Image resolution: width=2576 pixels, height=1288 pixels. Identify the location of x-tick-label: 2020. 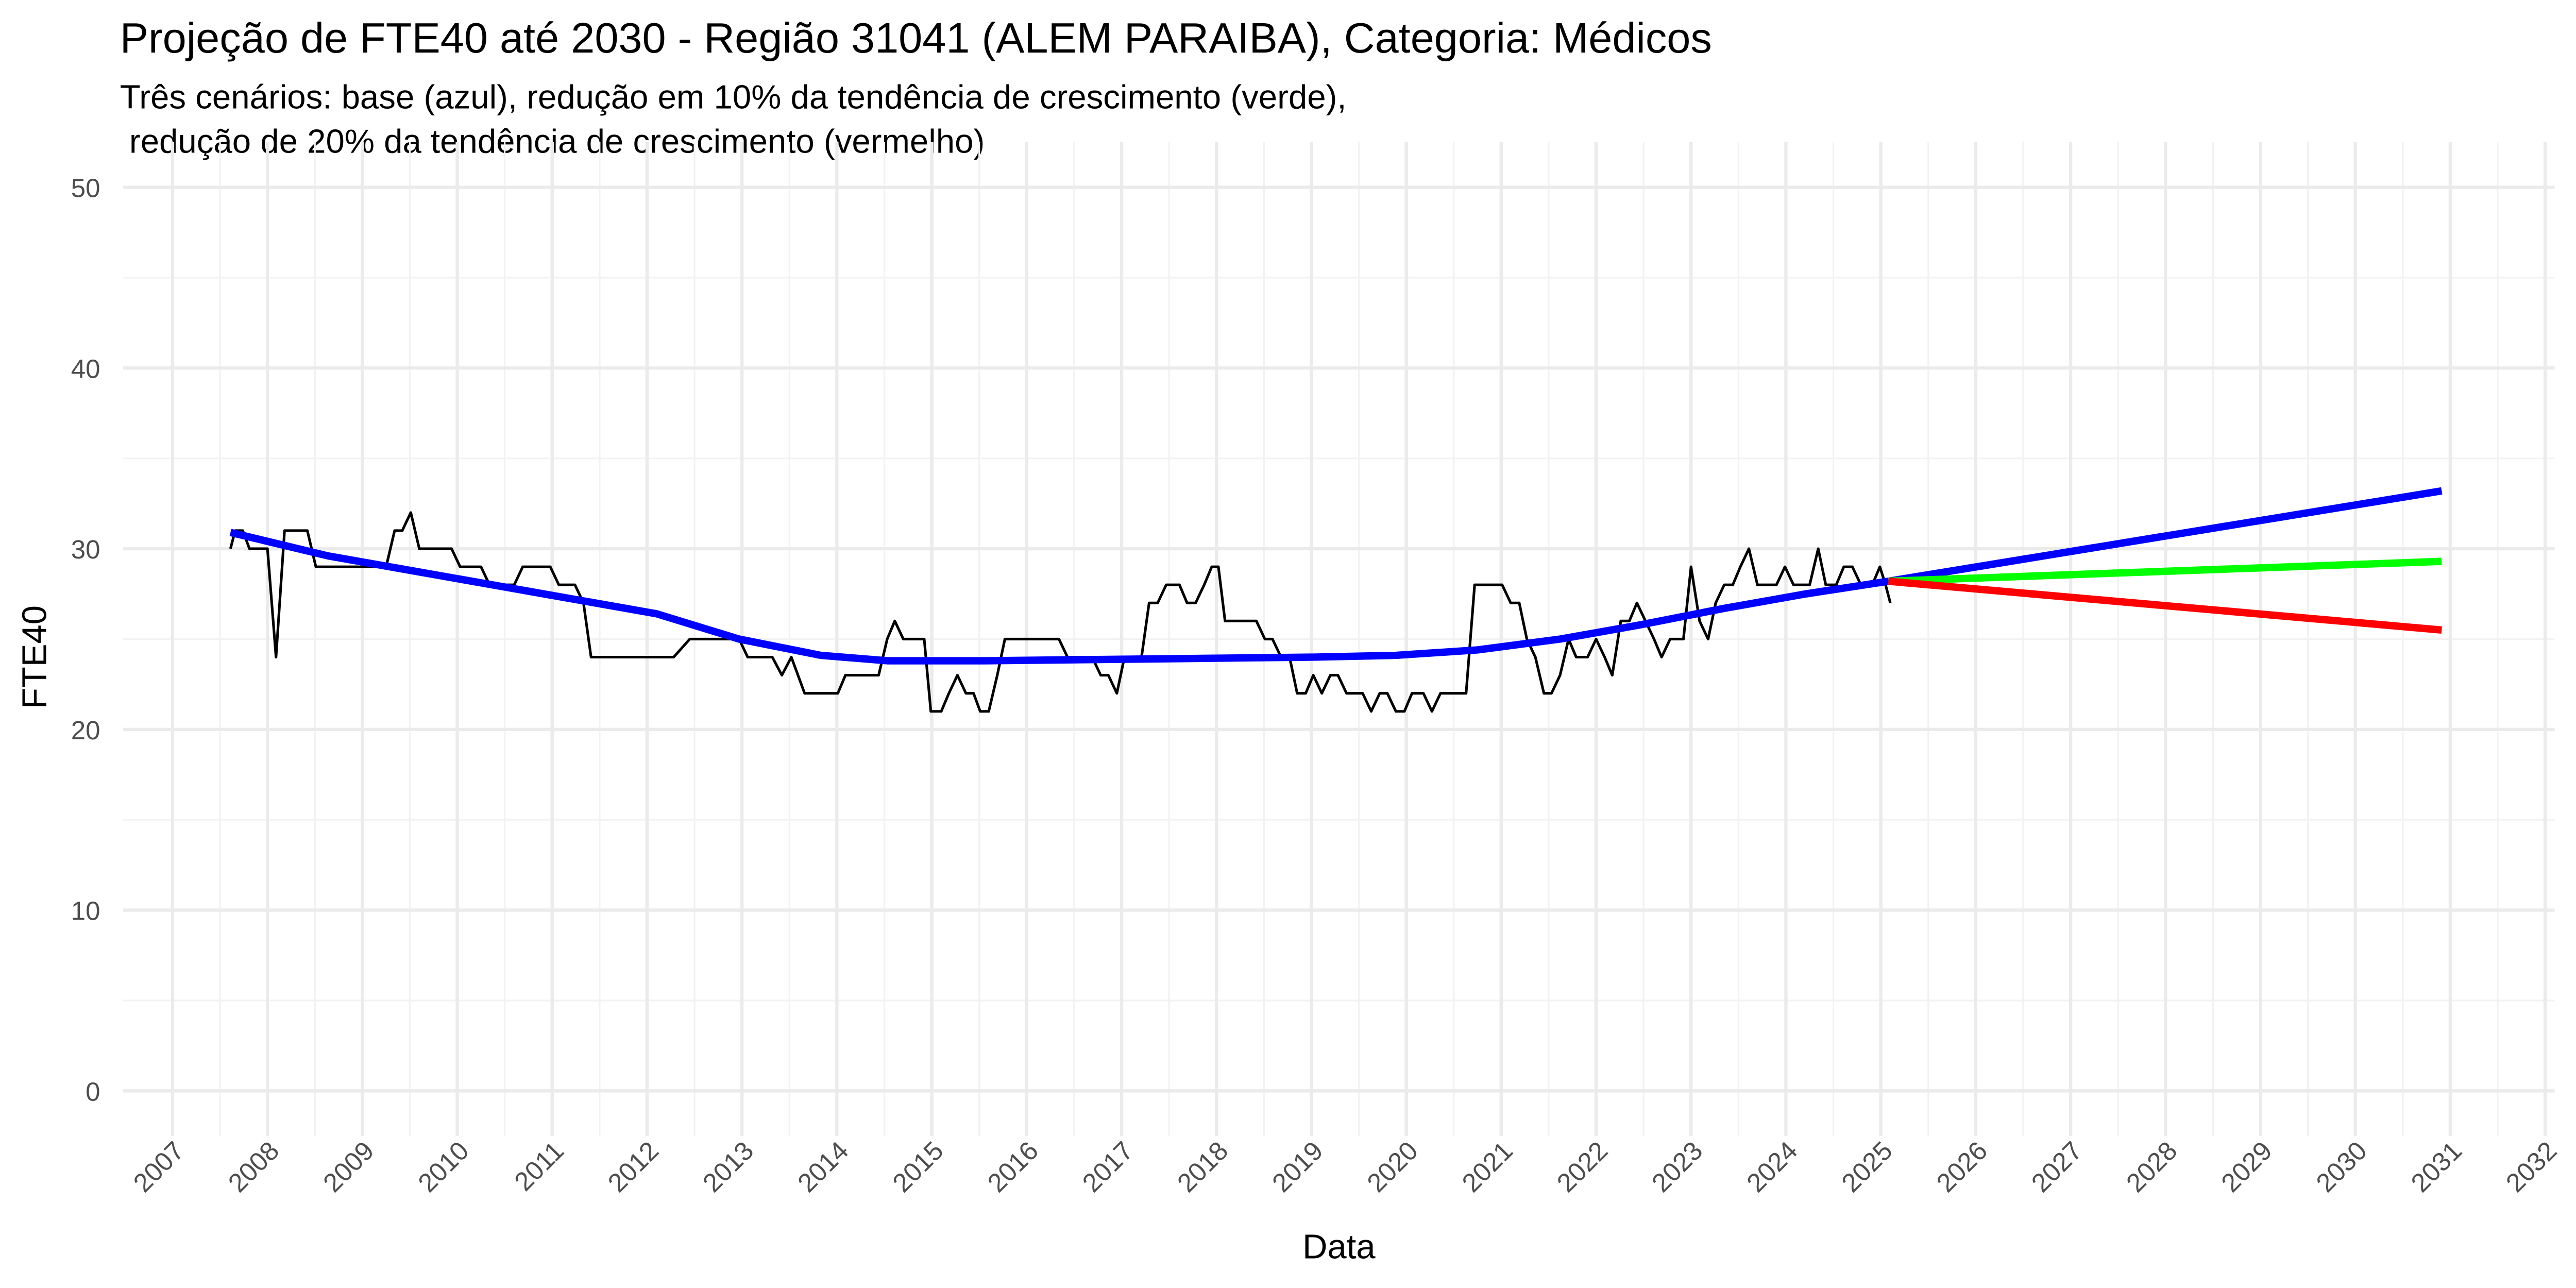
(1392, 1167).